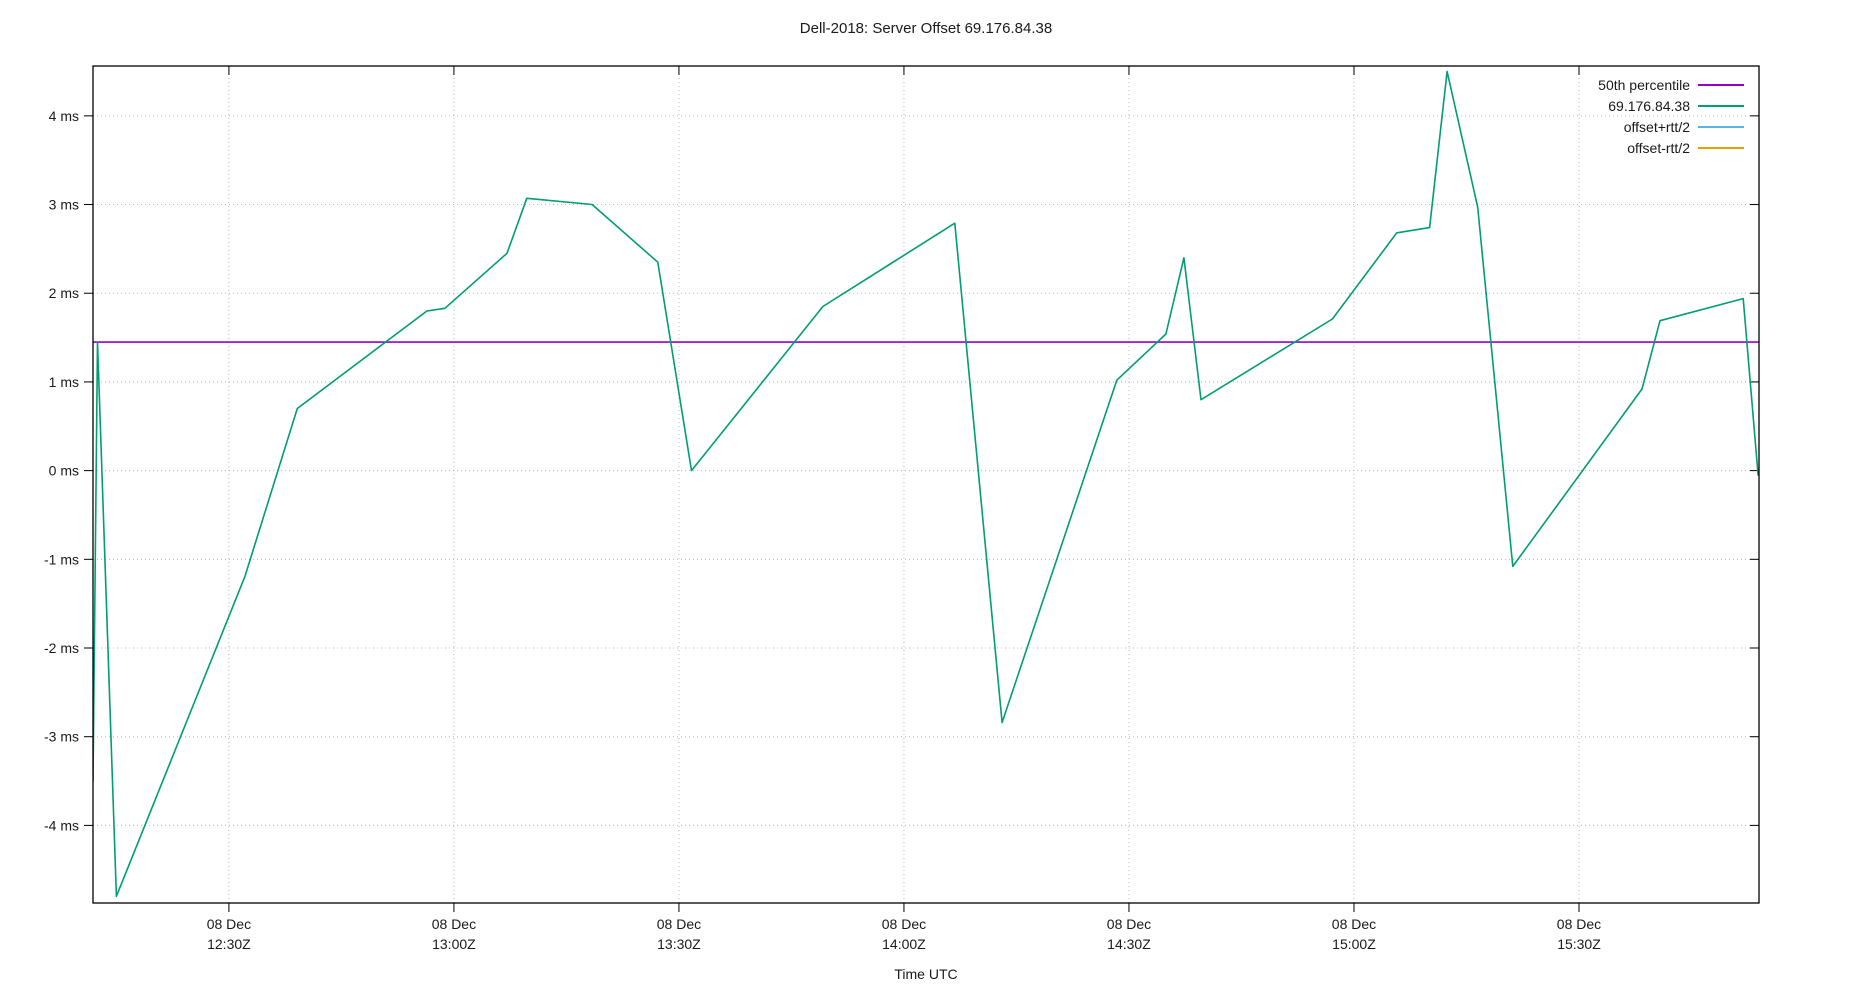 Image resolution: width=1850 pixels, height=1000 pixels. Describe the element at coordinates (1354, 944) in the screenshot. I see `x-tick-label-time: 15:00Z` at that location.